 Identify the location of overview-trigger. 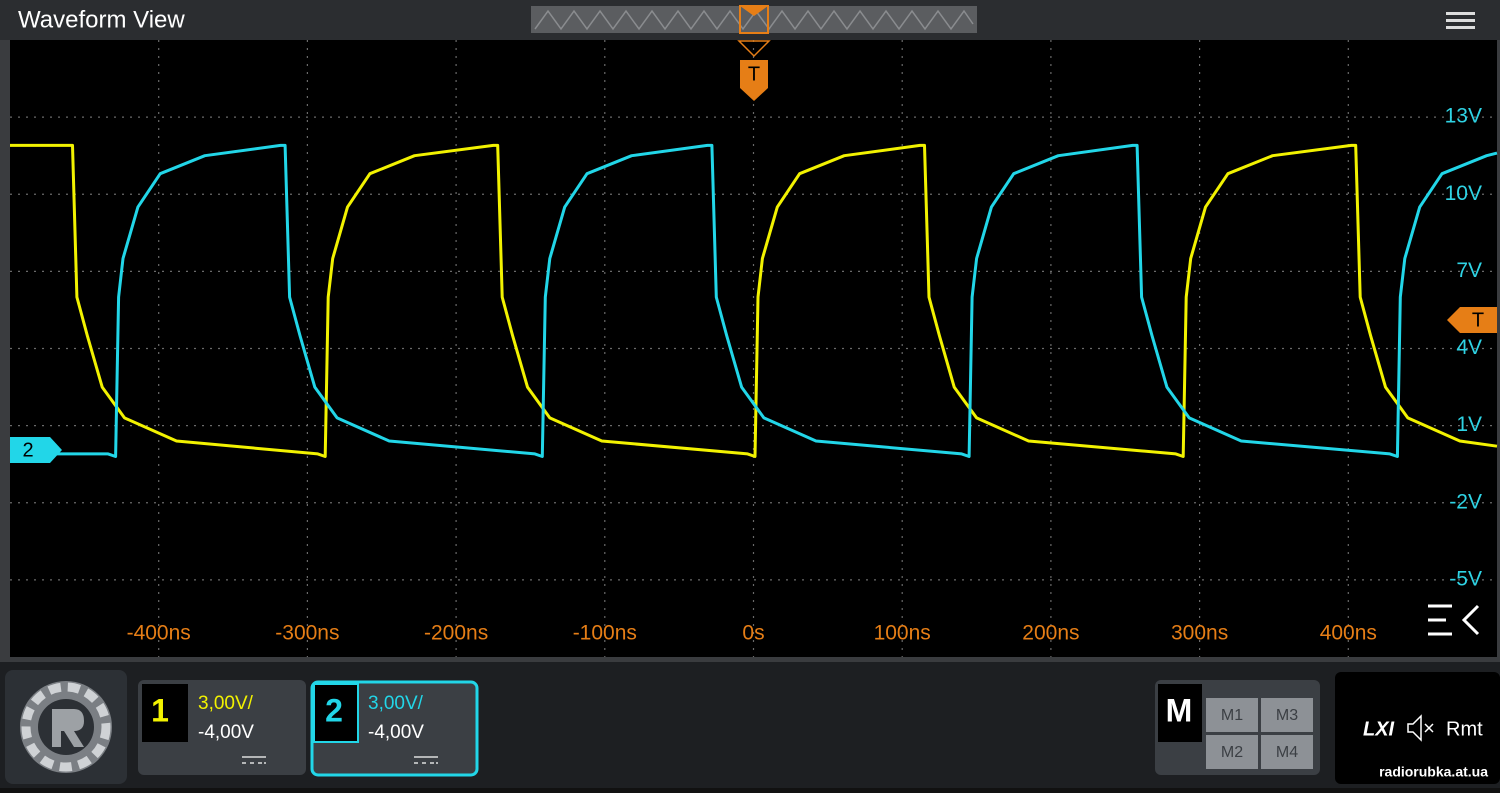
(754, 11).